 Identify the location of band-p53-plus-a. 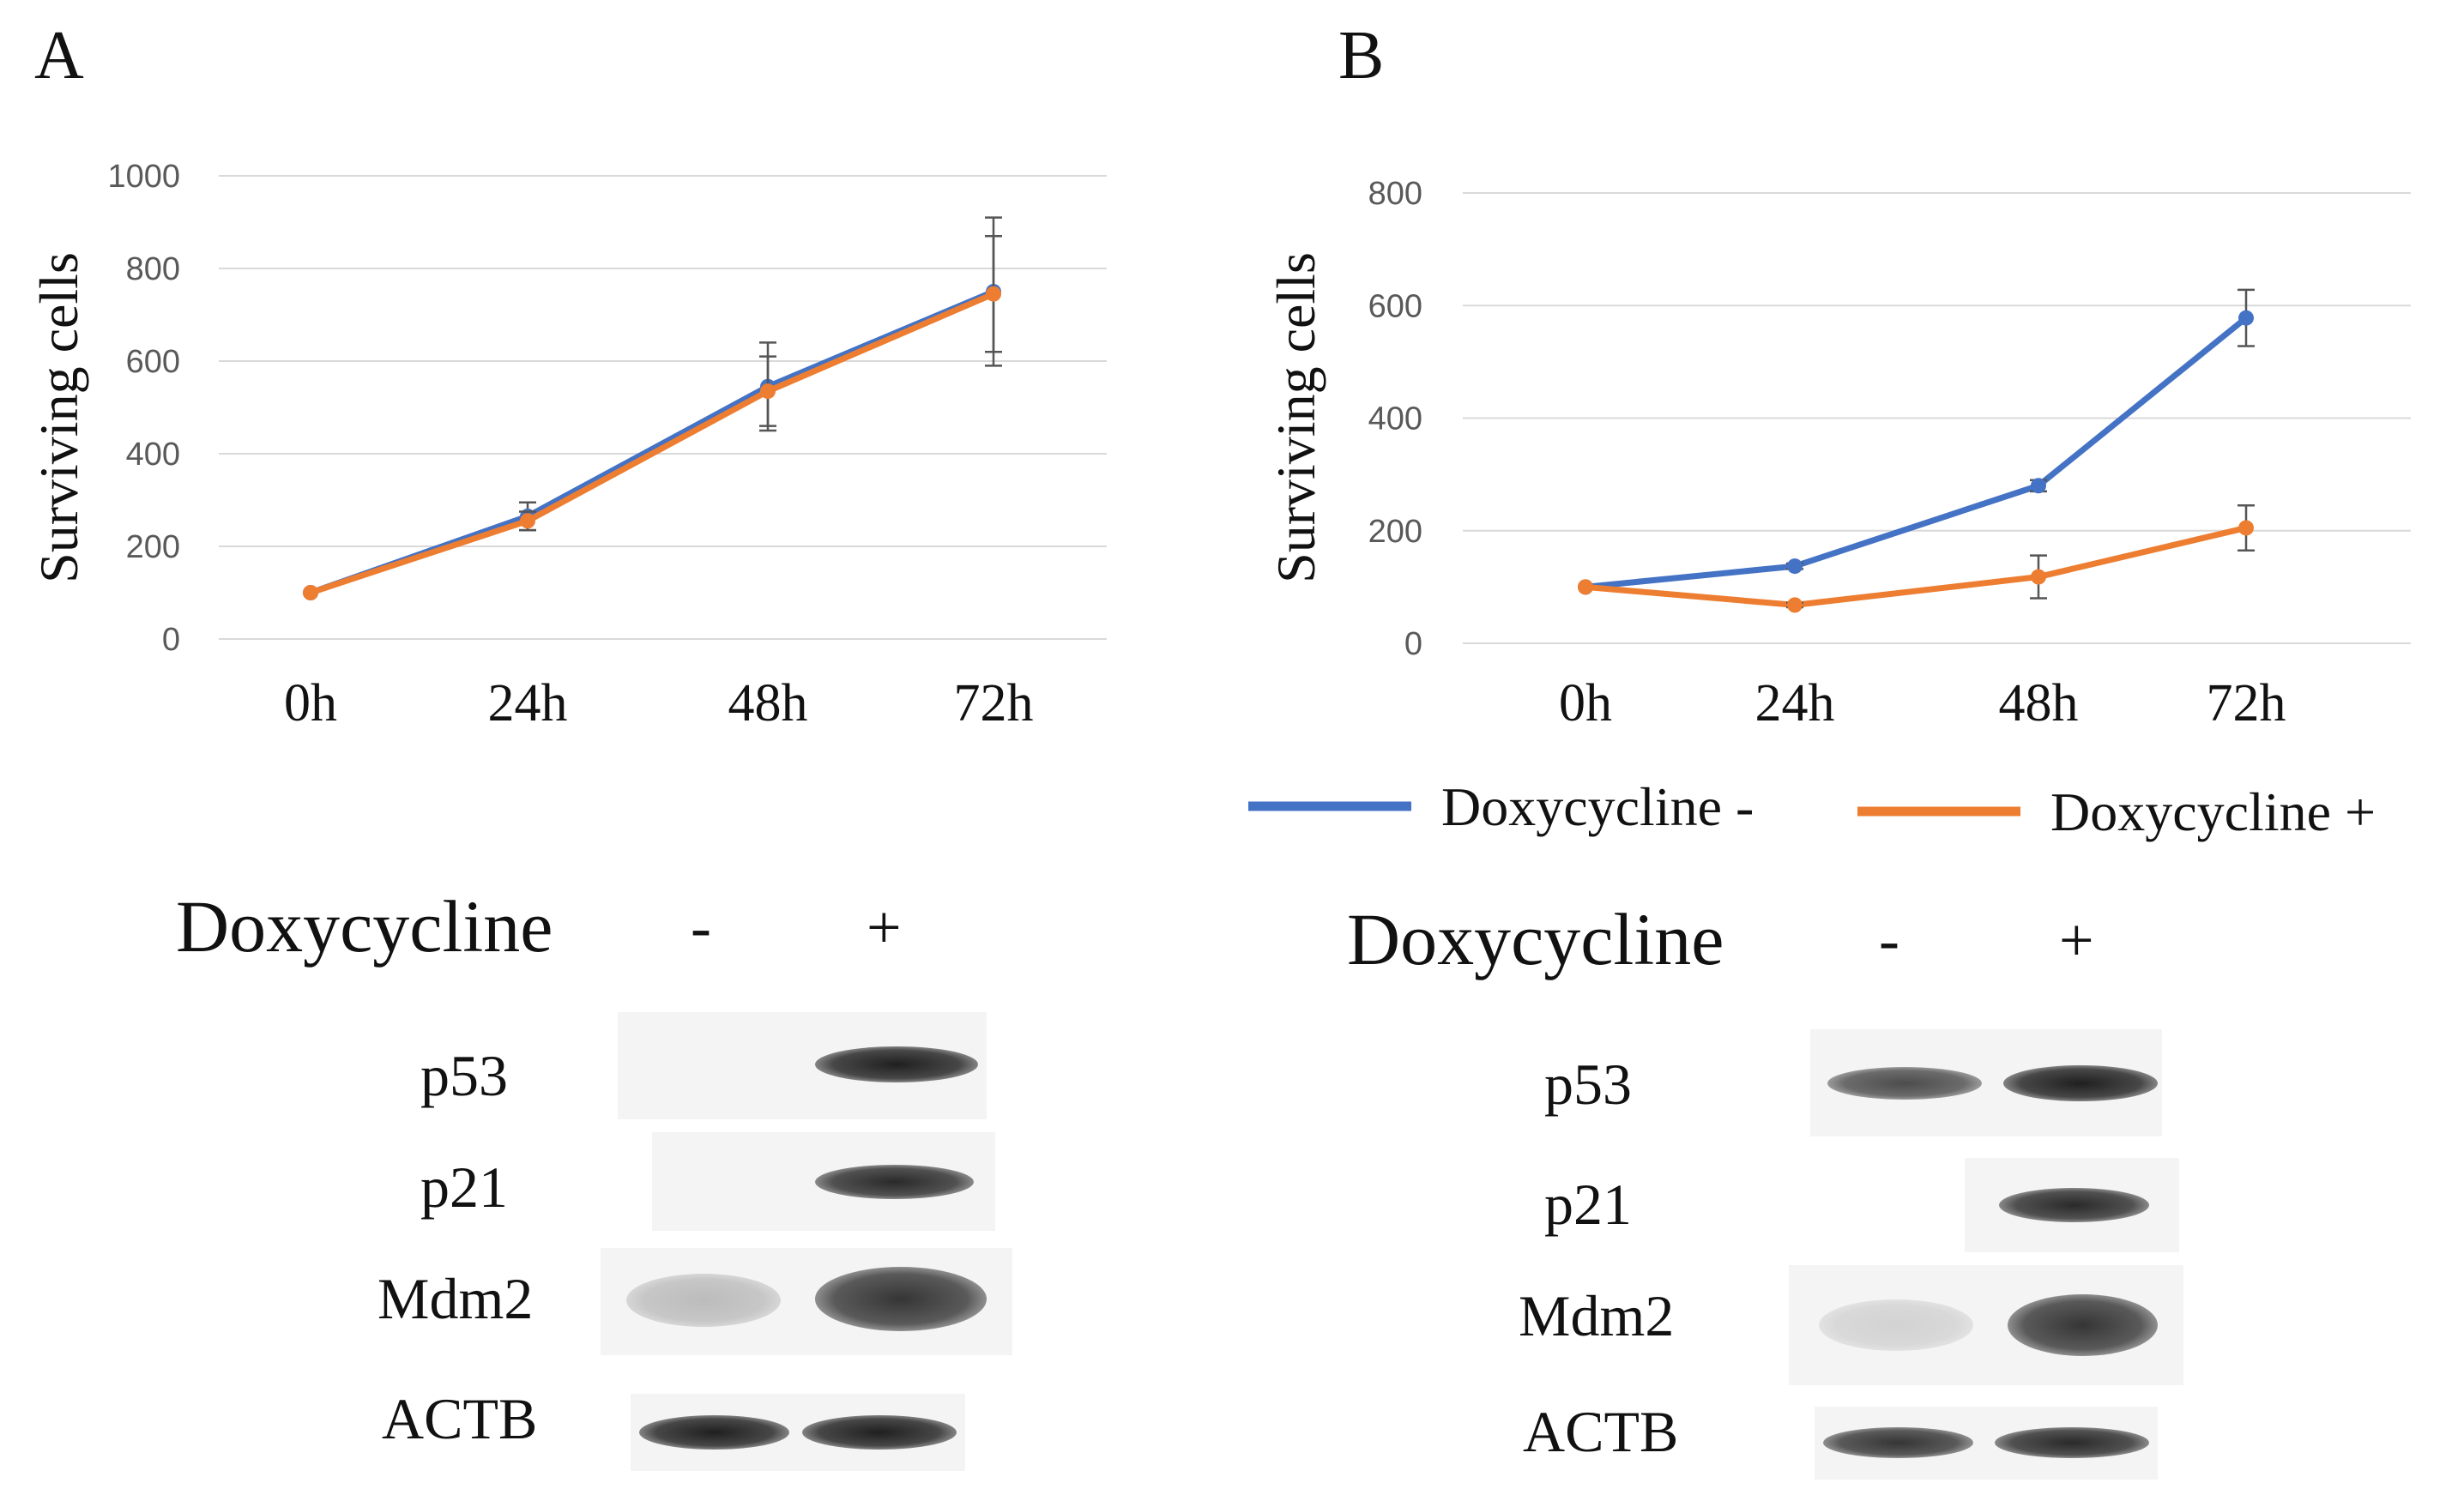
(896, 1064).